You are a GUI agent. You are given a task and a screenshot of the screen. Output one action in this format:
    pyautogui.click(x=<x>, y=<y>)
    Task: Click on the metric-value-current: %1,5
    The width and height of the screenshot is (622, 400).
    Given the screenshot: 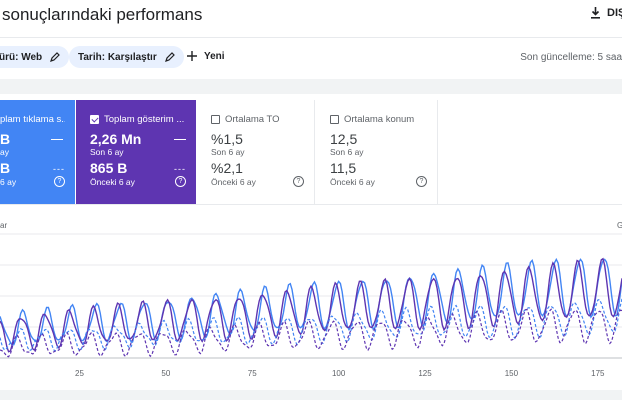 What is the action you would take?
    pyautogui.click(x=227, y=139)
    